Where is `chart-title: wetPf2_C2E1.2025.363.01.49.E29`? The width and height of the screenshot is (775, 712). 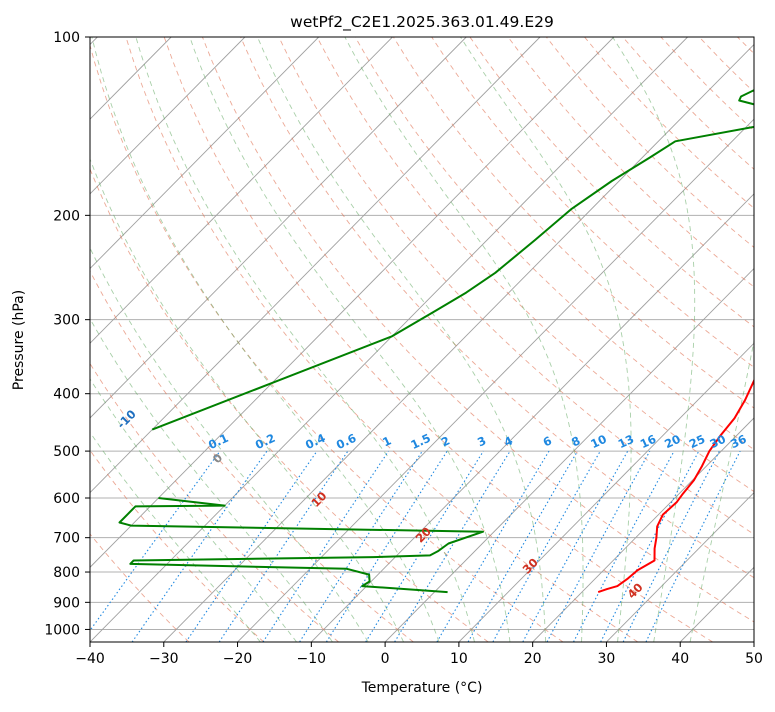 chart-title: wetPf2_C2E1.2025.363.01.49.E29 is located at coordinates (422, 22).